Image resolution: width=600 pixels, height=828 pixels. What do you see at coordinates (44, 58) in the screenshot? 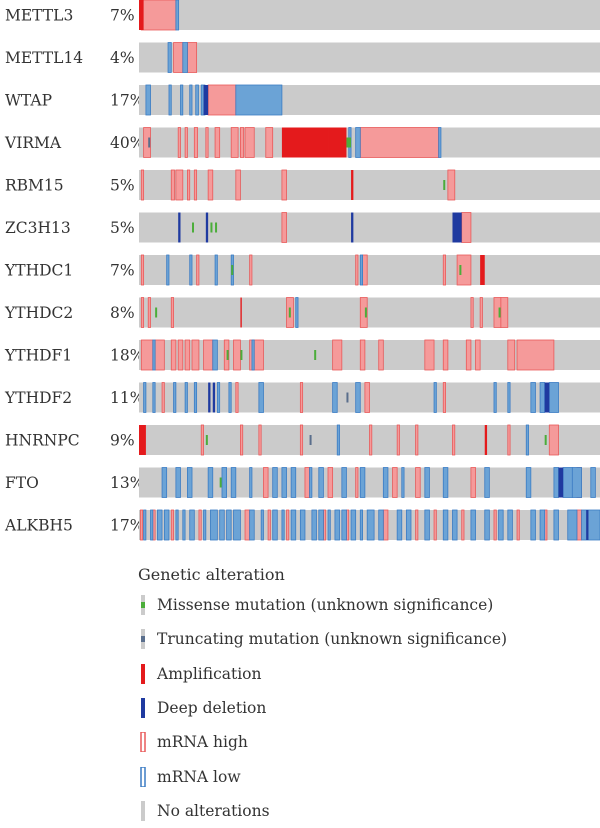
I see `gene-label: METTL14` at bounding box center [44, 58].